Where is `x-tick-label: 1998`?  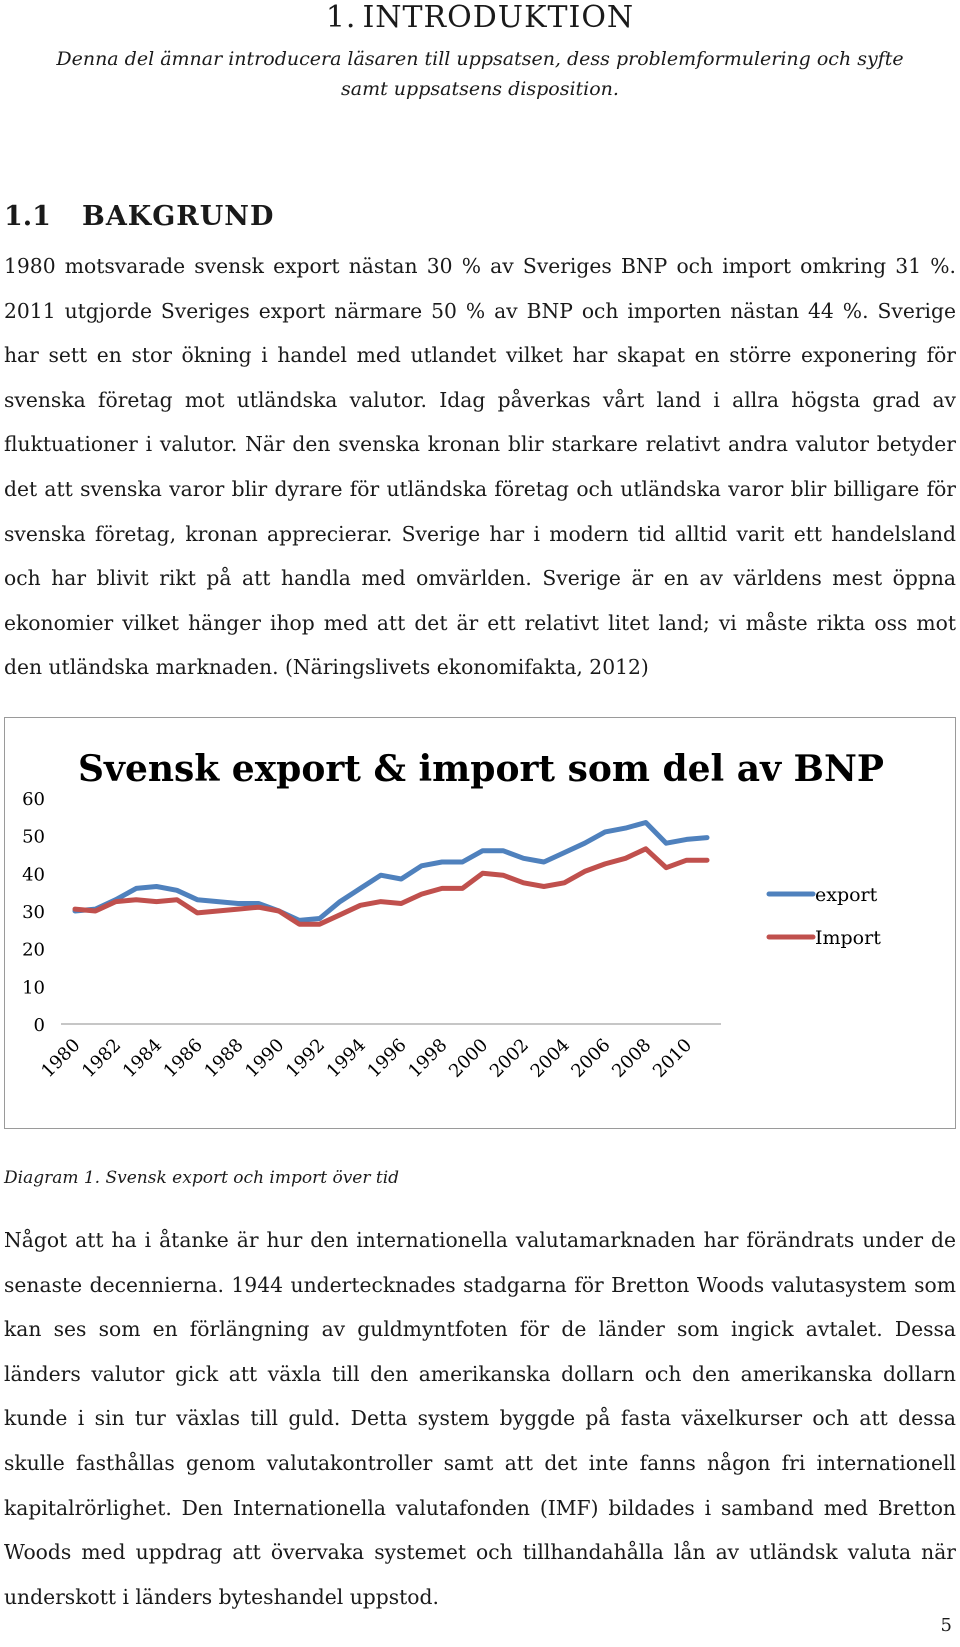 x-tick-label: 1998 is located at coordinates (427, 1058).